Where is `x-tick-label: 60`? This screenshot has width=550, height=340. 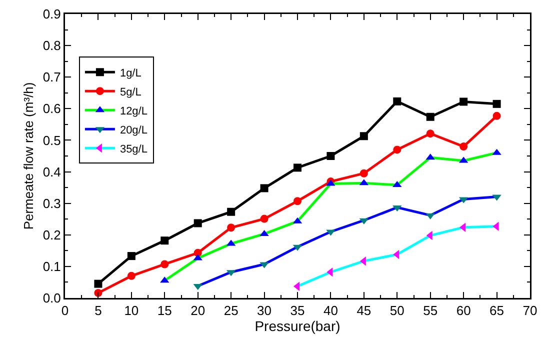 x-tick-label: 60 is located at coordinates (463, 310).